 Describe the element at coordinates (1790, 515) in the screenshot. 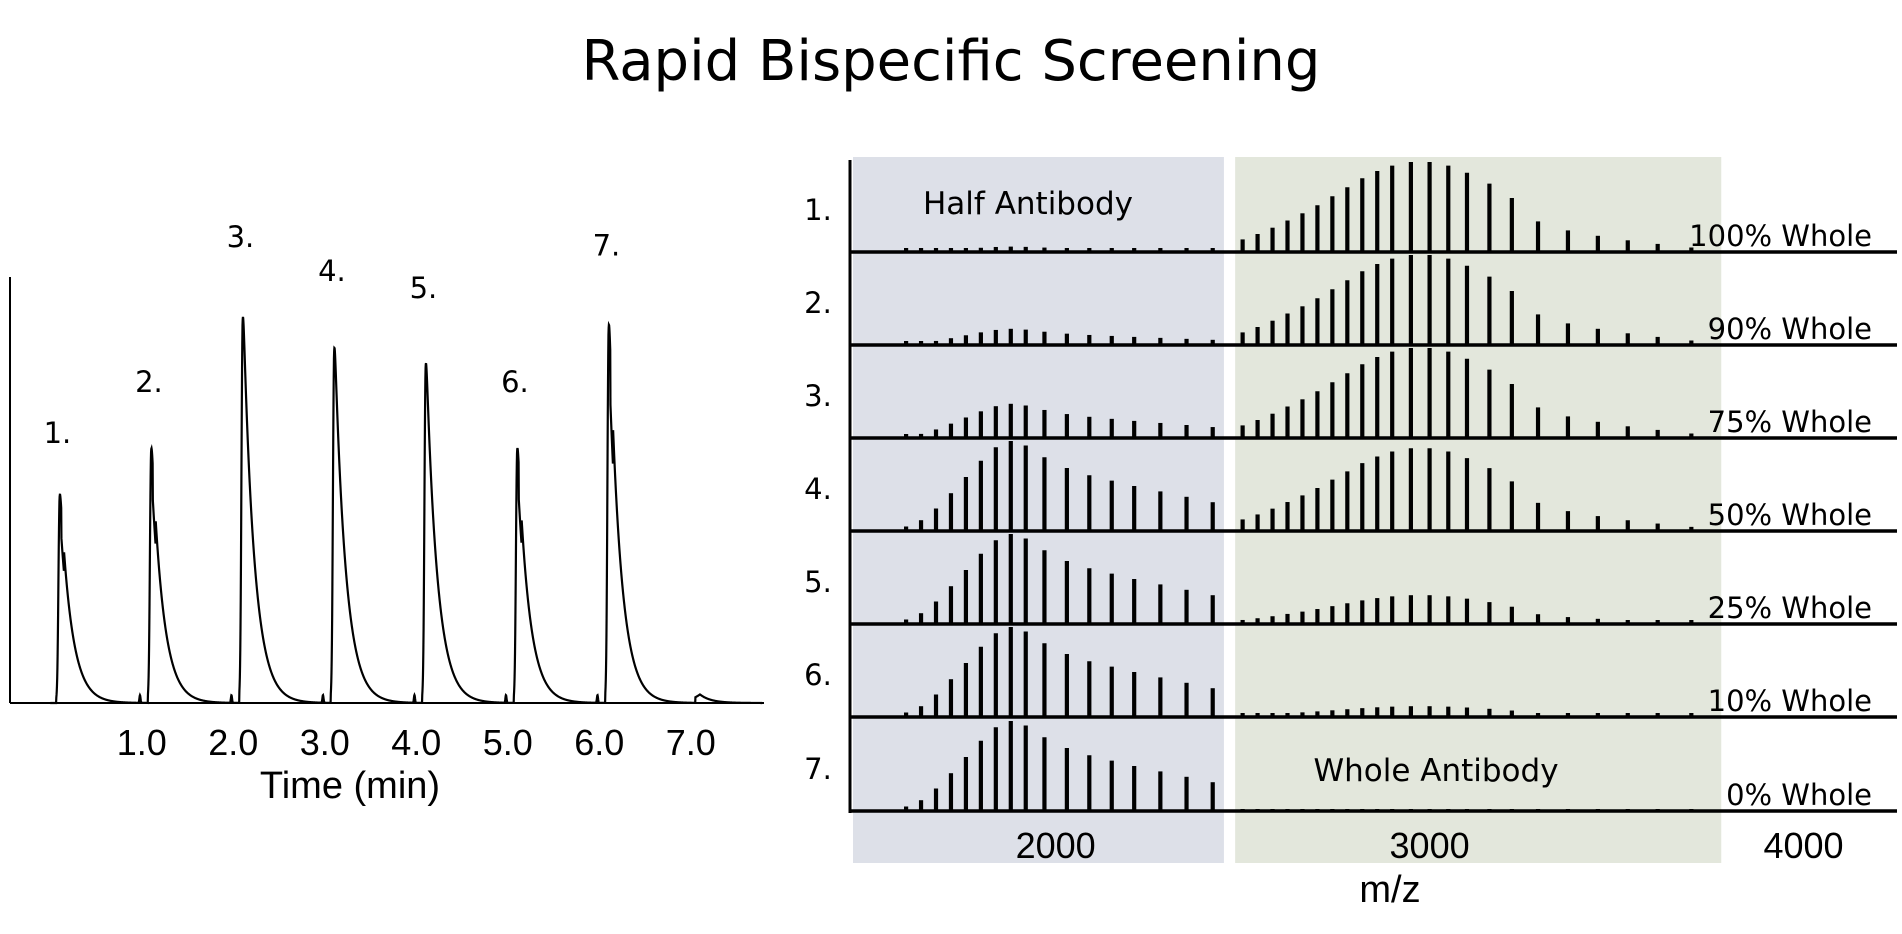

I see `spectrum-annotation: 50% Whole` at that location.